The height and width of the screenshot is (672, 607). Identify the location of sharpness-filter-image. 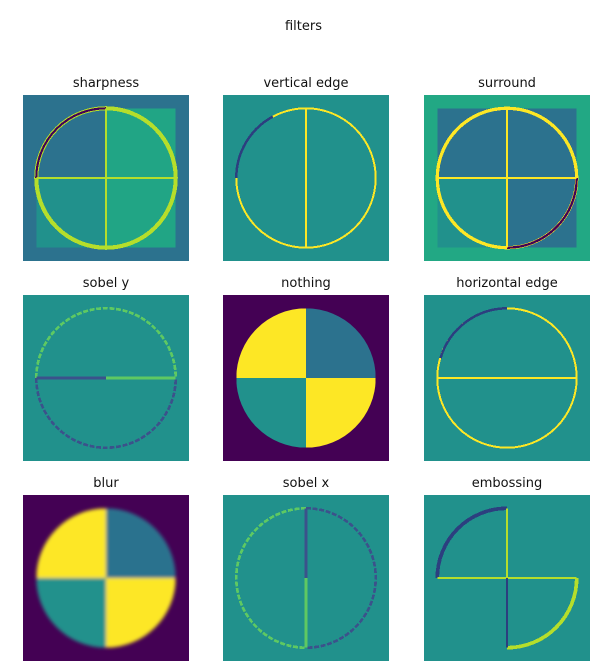
(106, 178).